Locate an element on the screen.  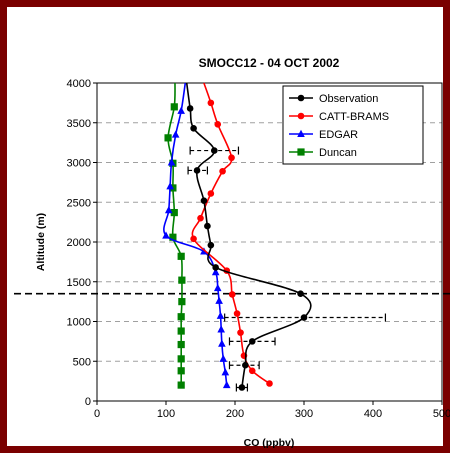
x-tick-label-400: 400 is located at coordinates (373, 414).